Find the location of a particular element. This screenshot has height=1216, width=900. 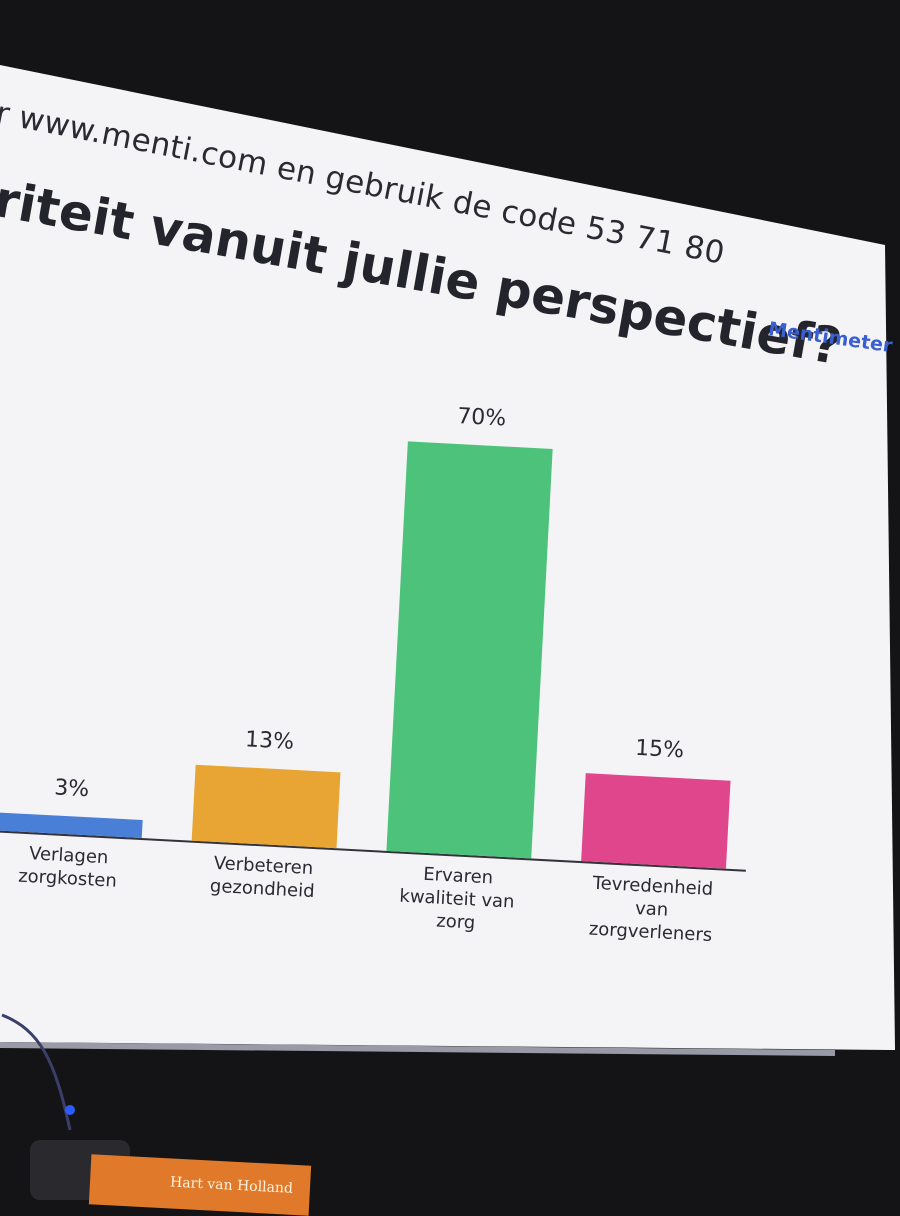

value-label: 15% is located at coordinates (659, 749).